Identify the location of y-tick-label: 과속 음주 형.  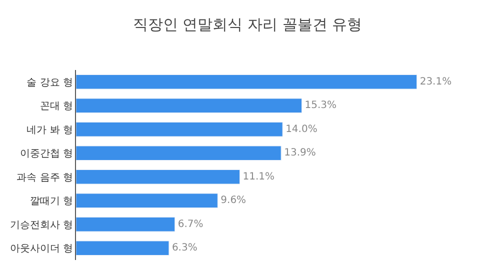
(44, 178).